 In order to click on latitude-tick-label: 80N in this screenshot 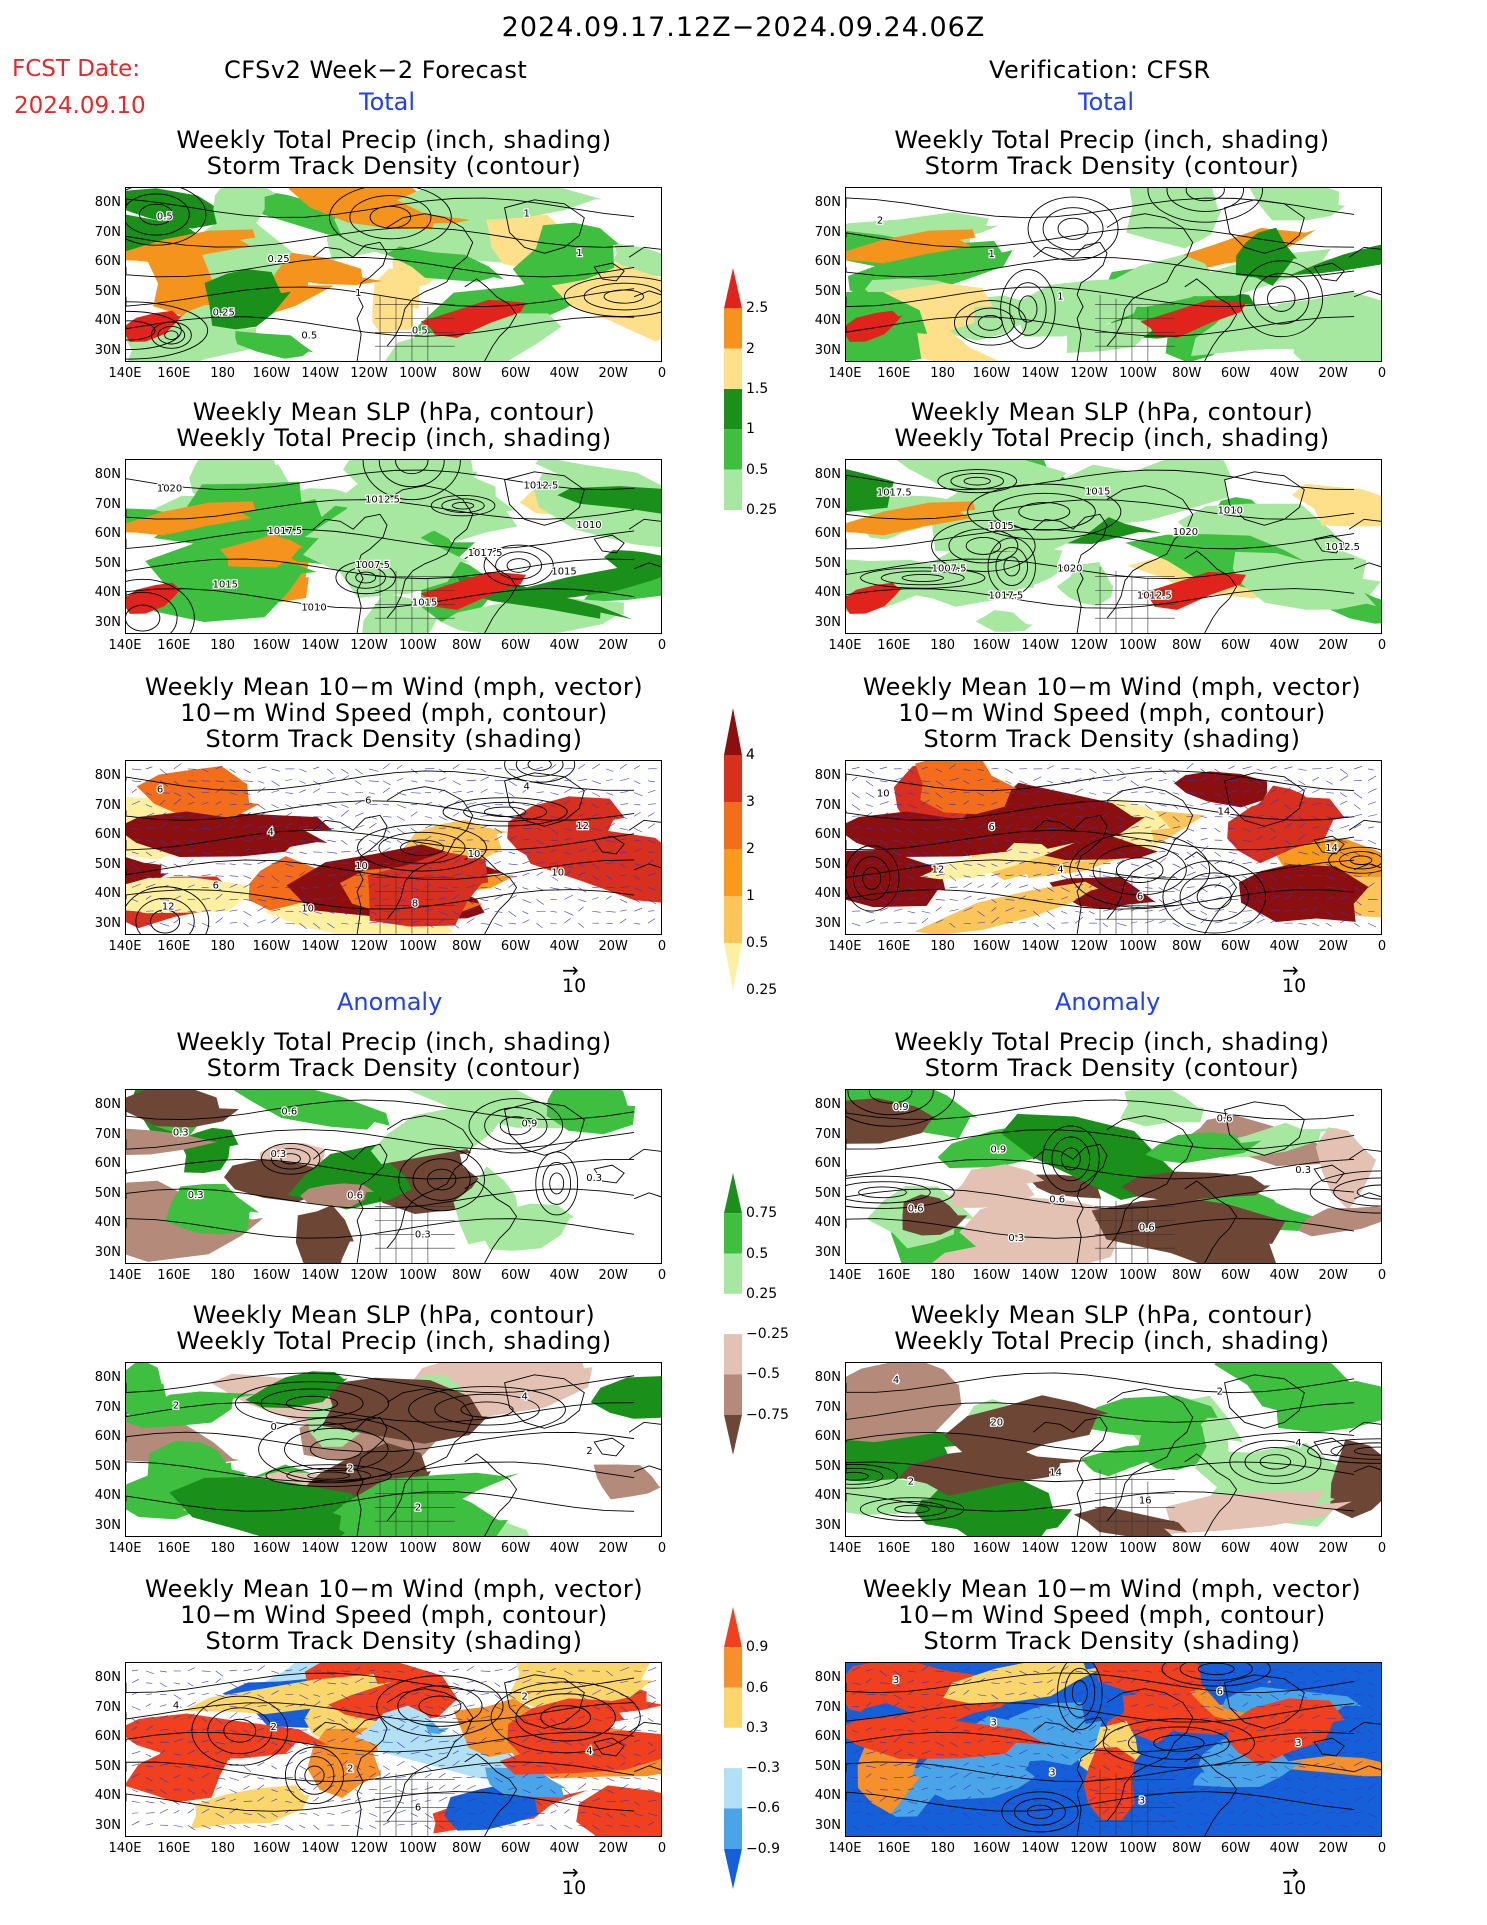, I will do `click(827, 1677)`.